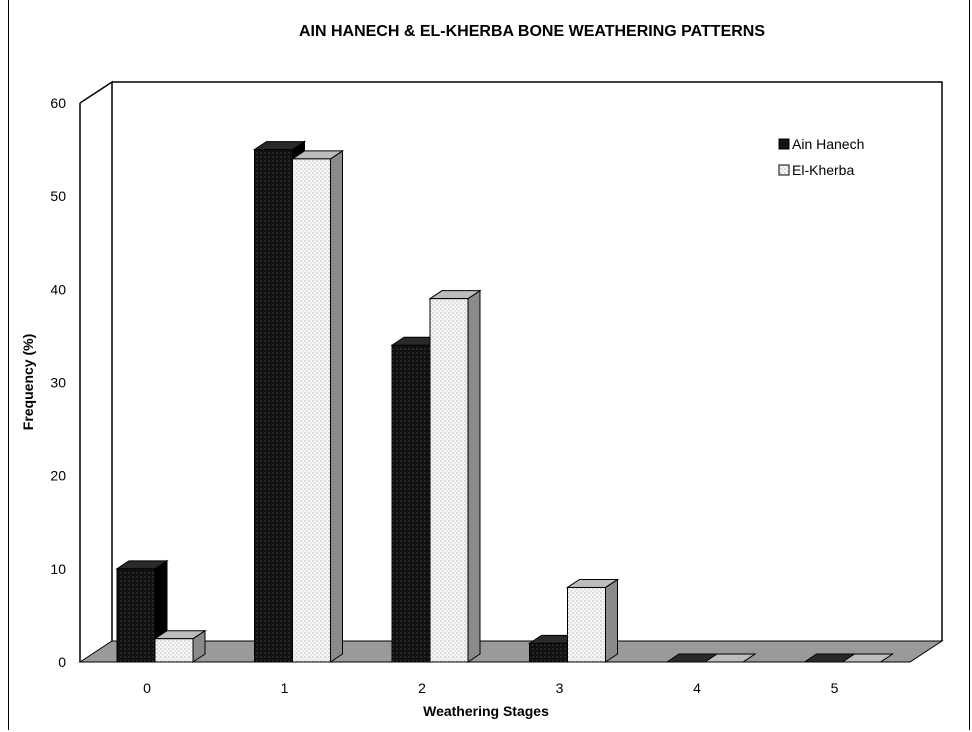 The height and width of the screenshot is (732, 972). I want to click on y-tick-label: 40, so click(58, 289).